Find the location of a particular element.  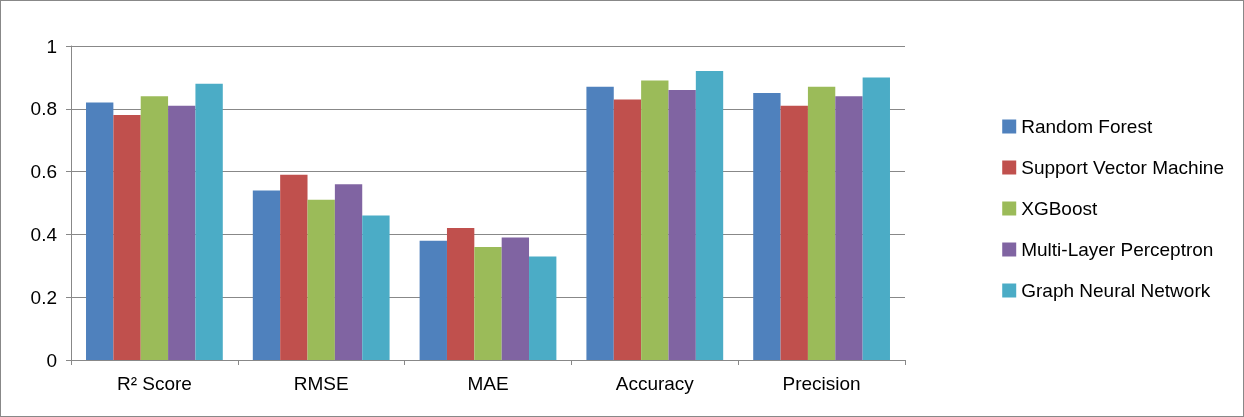

x-tick-label: RMSE is located at coordinates (321, 383).